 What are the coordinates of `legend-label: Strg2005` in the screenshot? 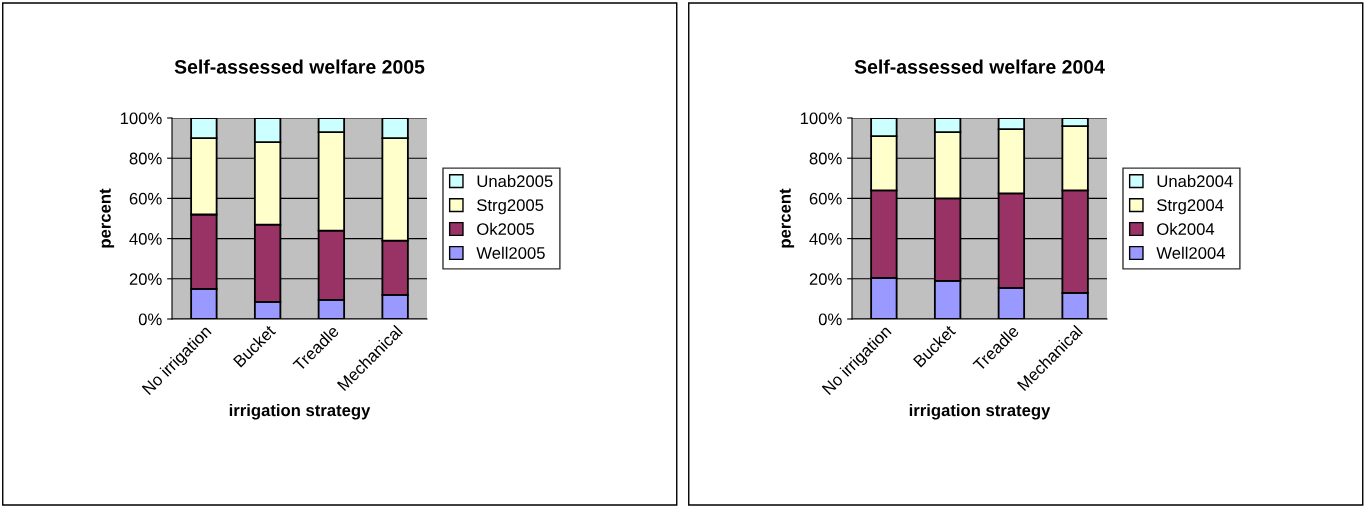 It's located at (510, 207).